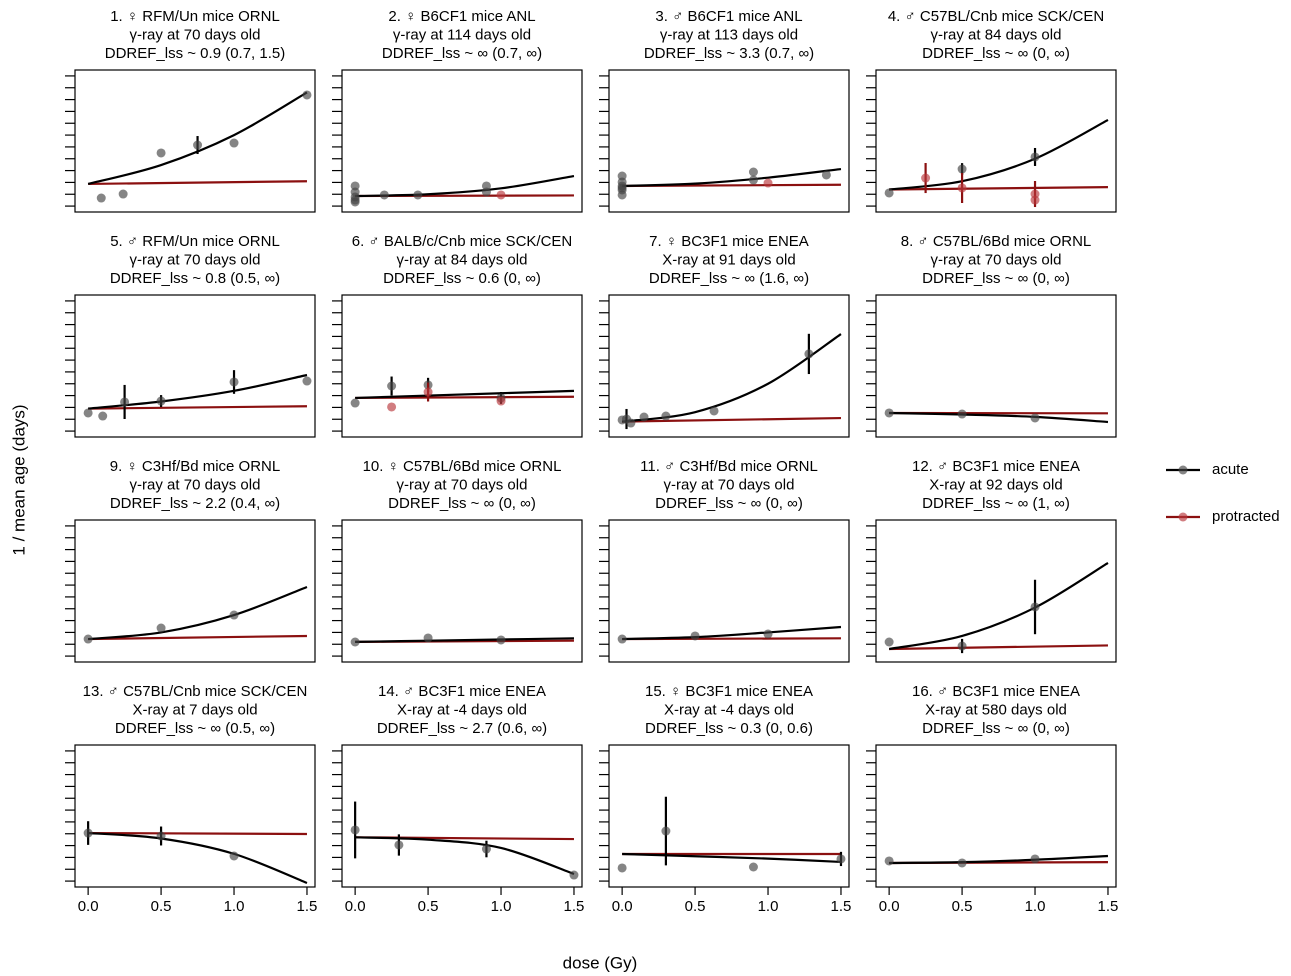  I want to click on panel-title: γ-ray at 84 days old, so click(996, 34).